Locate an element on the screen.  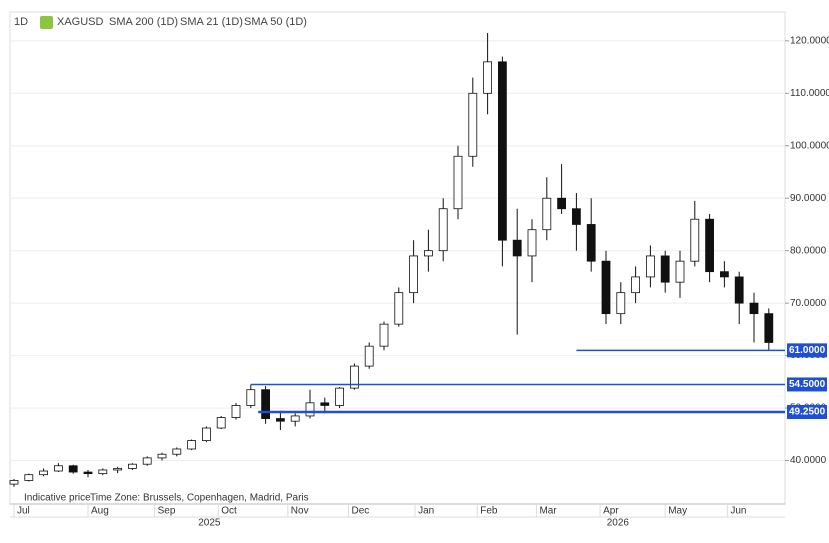
x-tick-label: Mar is located at coordinates (548, 511).